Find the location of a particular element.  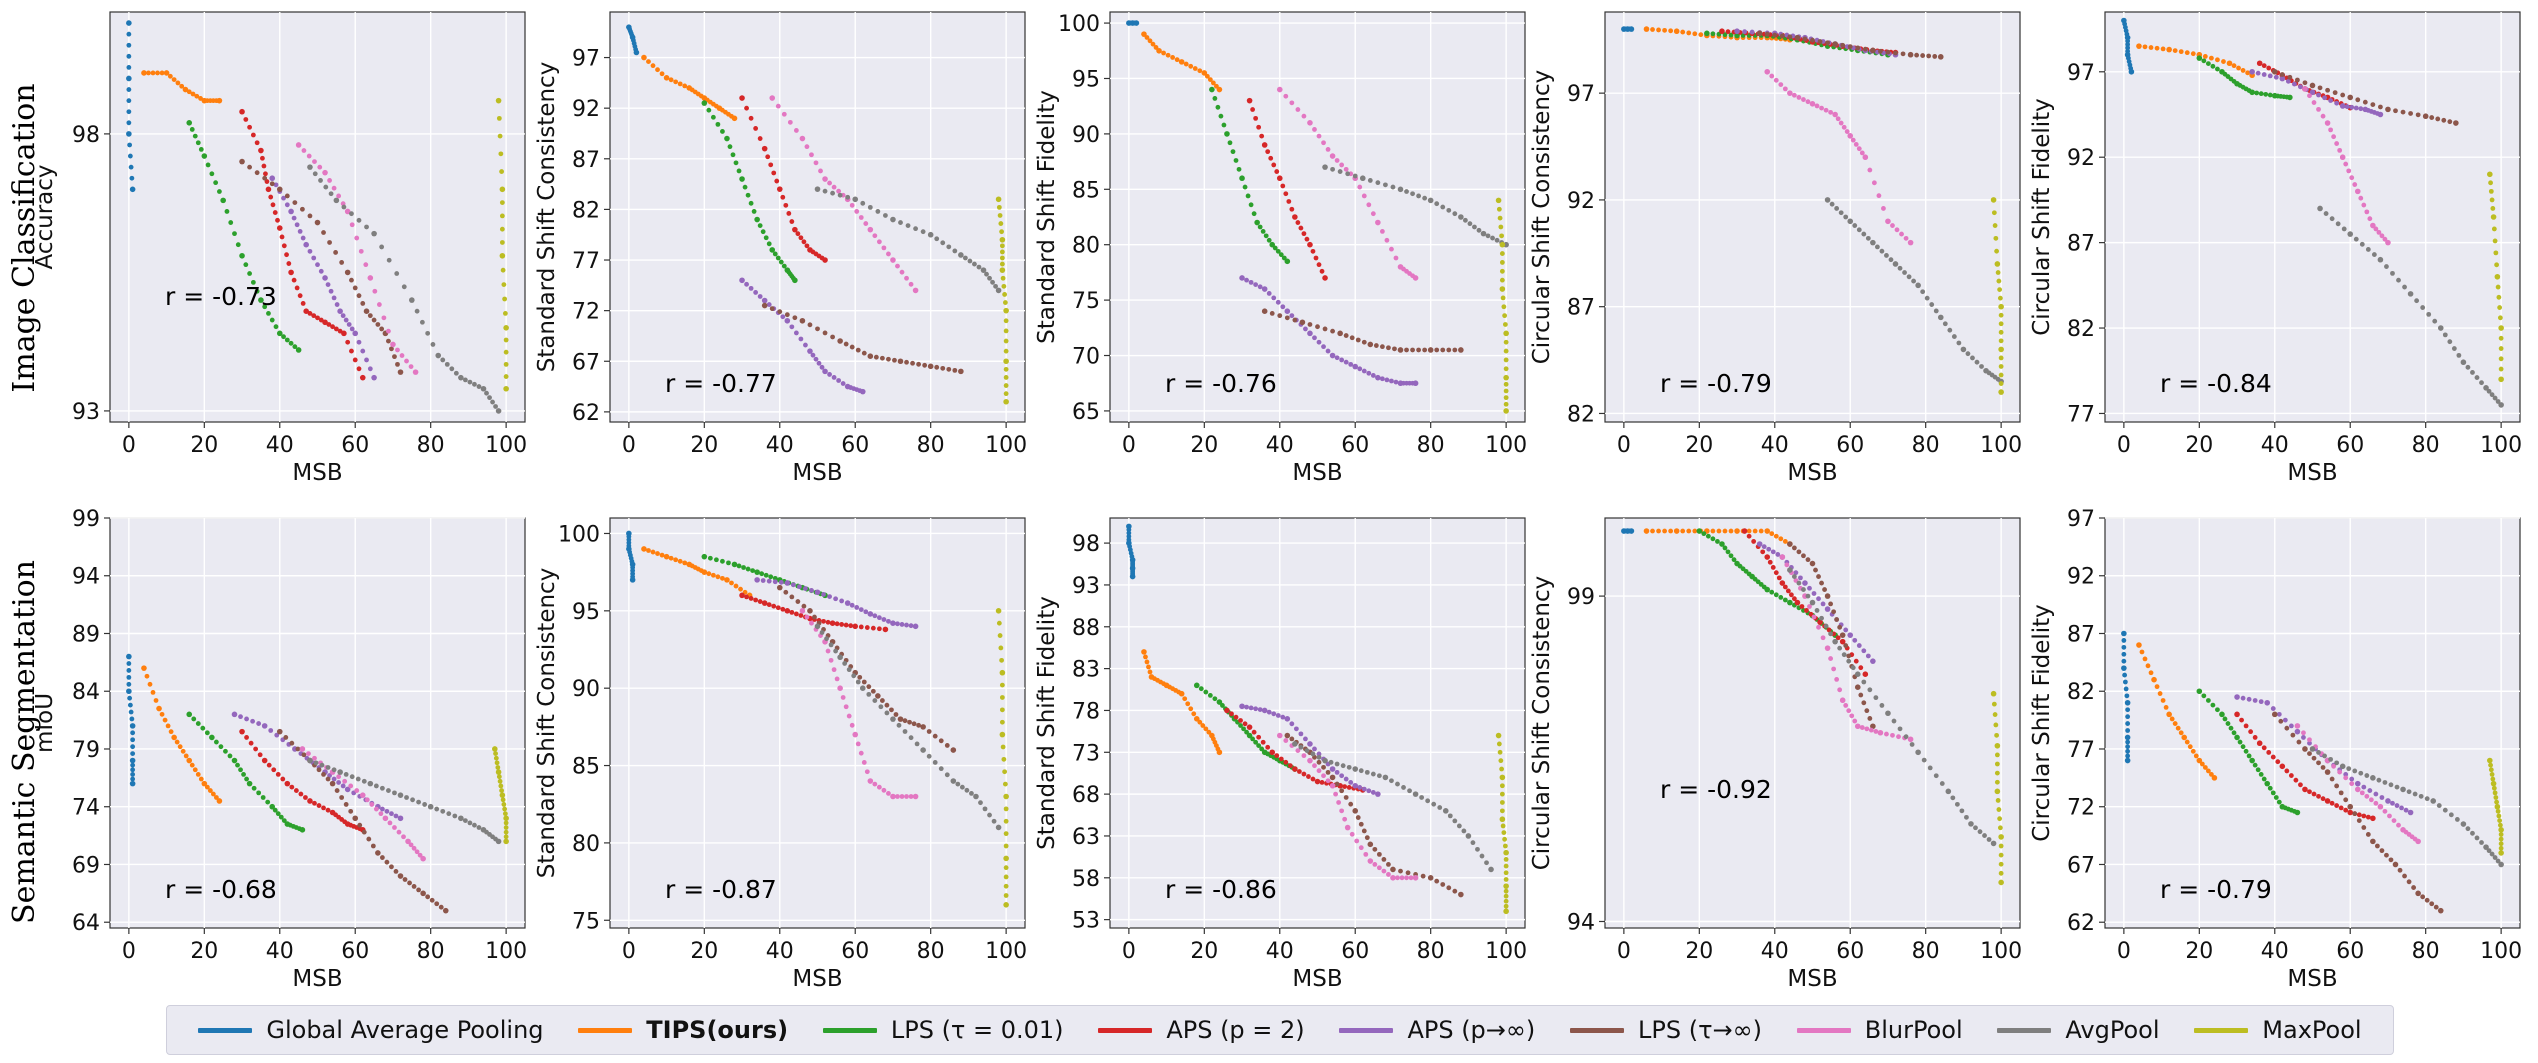

plot-area is located at coordinates (2312, 723).